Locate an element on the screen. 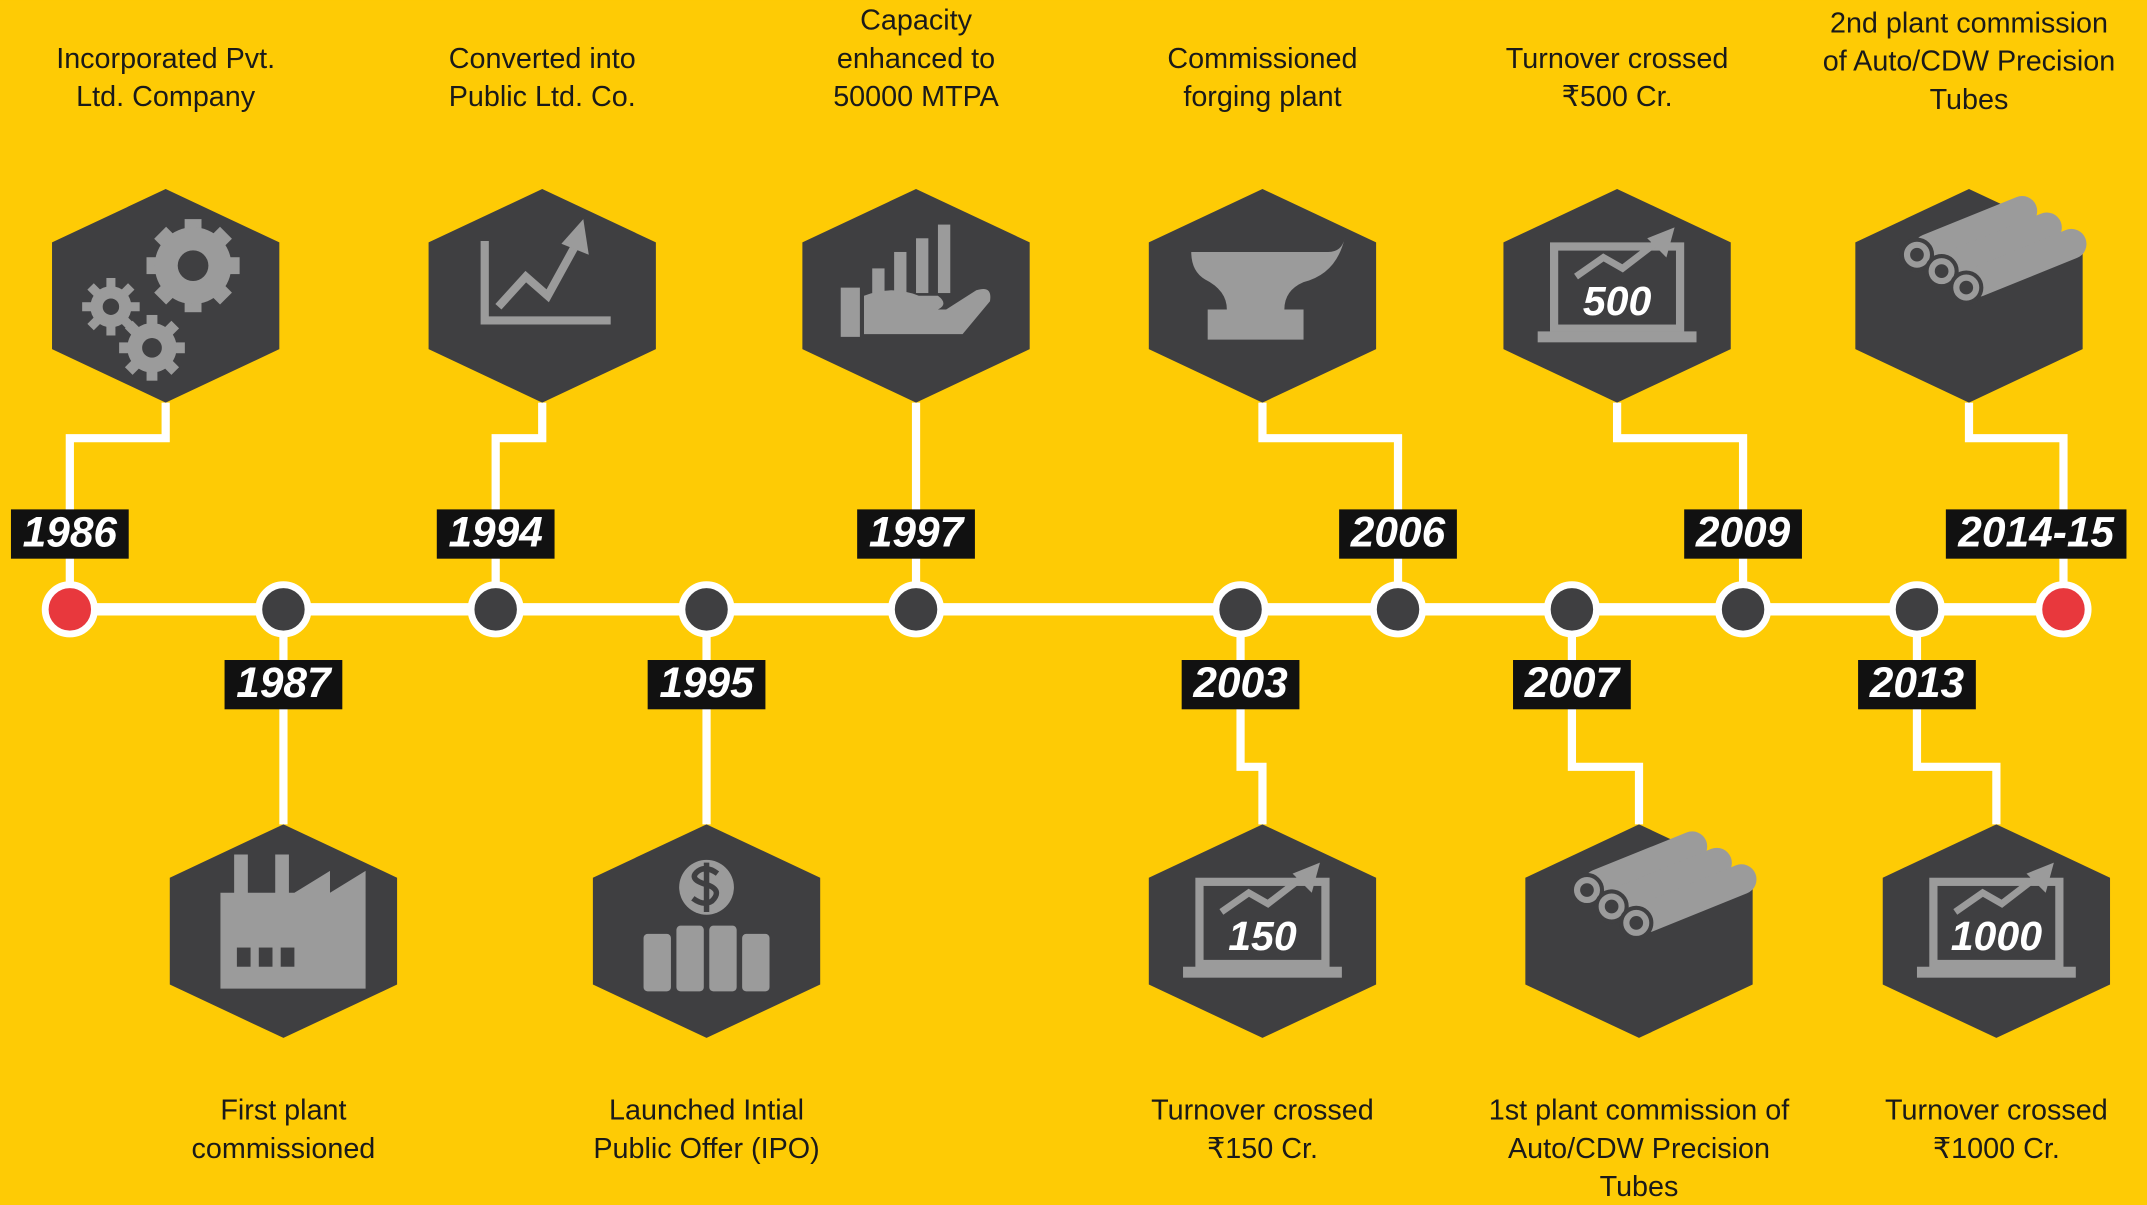 This screenshot has height=1205, width=2147. year-label: 1997 is located at coordinates (917, 532).